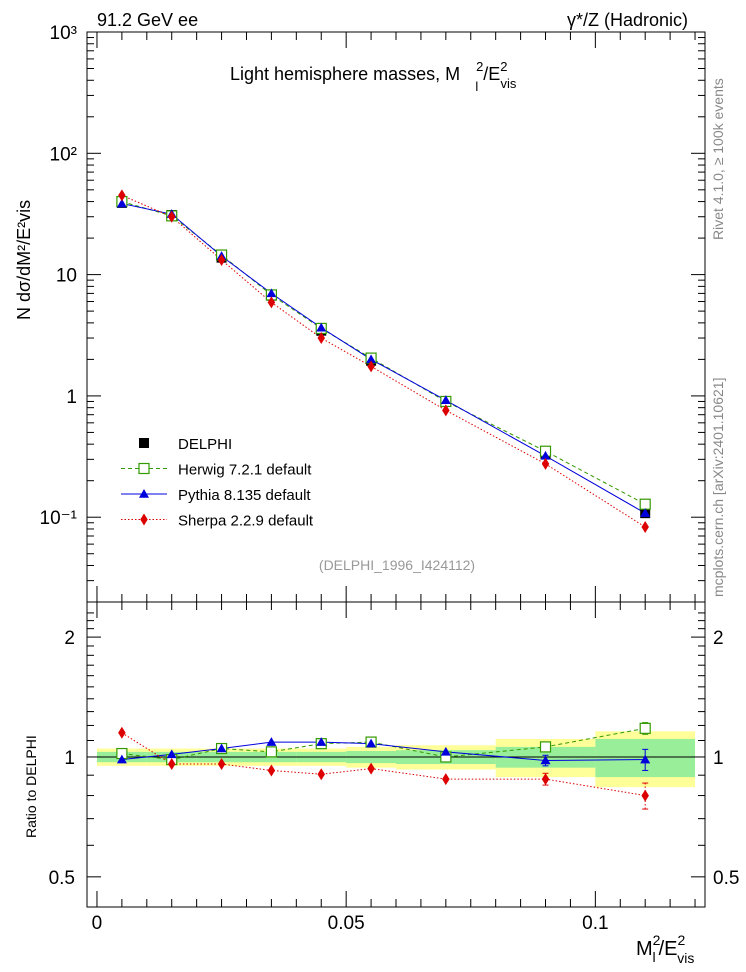  Describe the element at coordinates (63, 154) in the screenshot. I see `y-tick-label: 10²` at that location.